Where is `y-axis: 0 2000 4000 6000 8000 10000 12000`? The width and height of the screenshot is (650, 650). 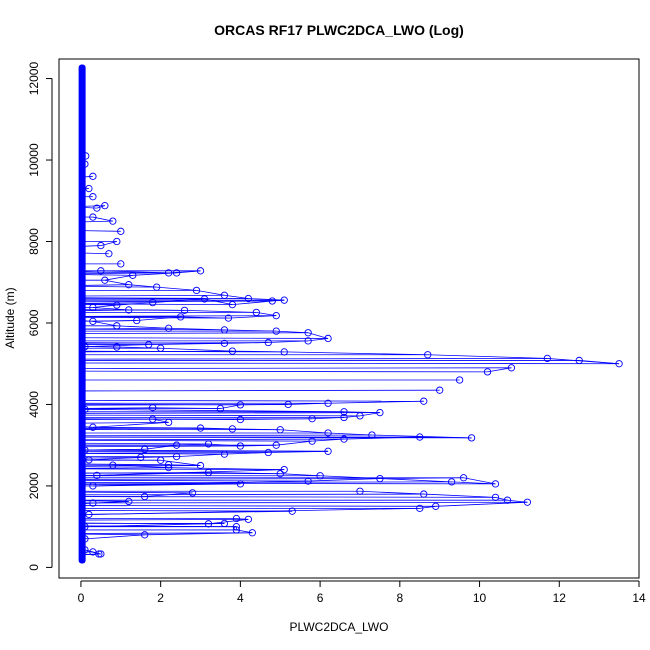
y-axis: 0 2000 4000 6000 8000 10000 12000 is located at coordinates (40, 316).